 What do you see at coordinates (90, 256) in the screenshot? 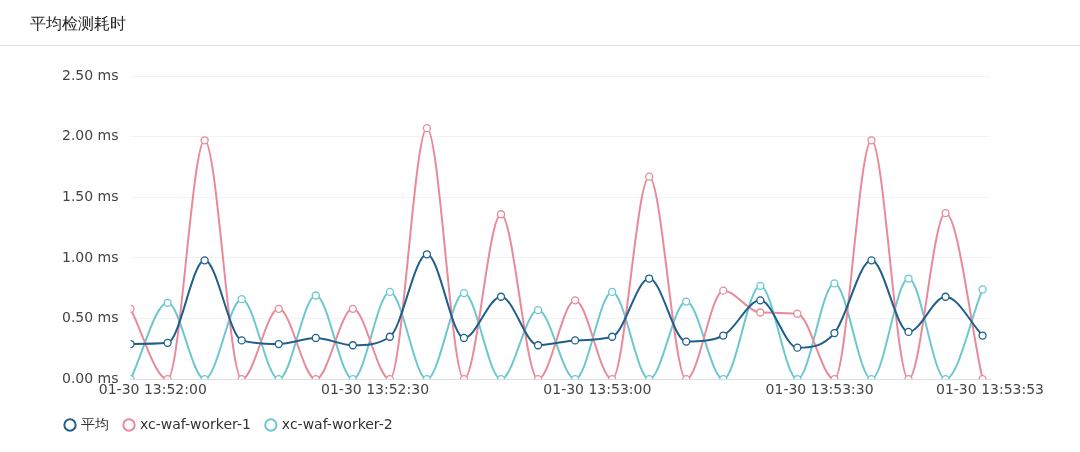
I see `y-tick-label: 1.00 ms` at bounding box center [90, 256].